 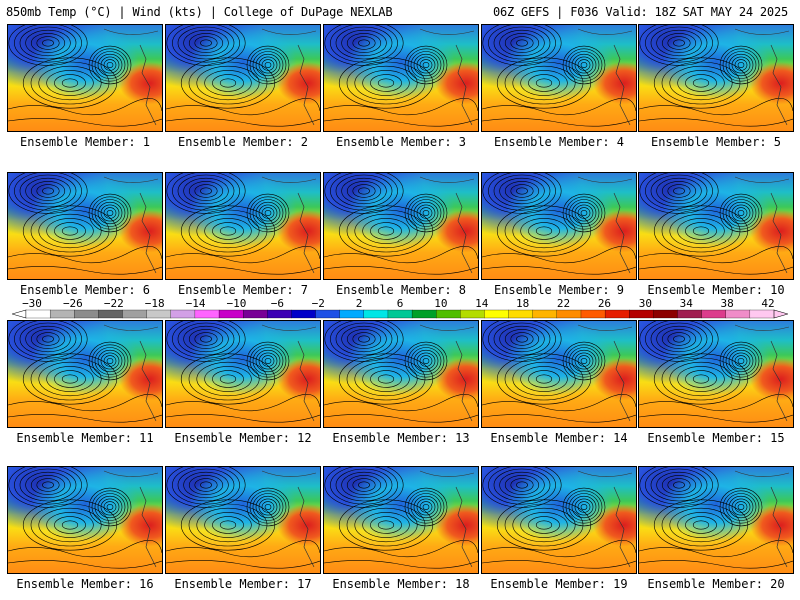 I want to click on ensemble-member-label: Ensemble Member: 17, so click(x=243, y=584).